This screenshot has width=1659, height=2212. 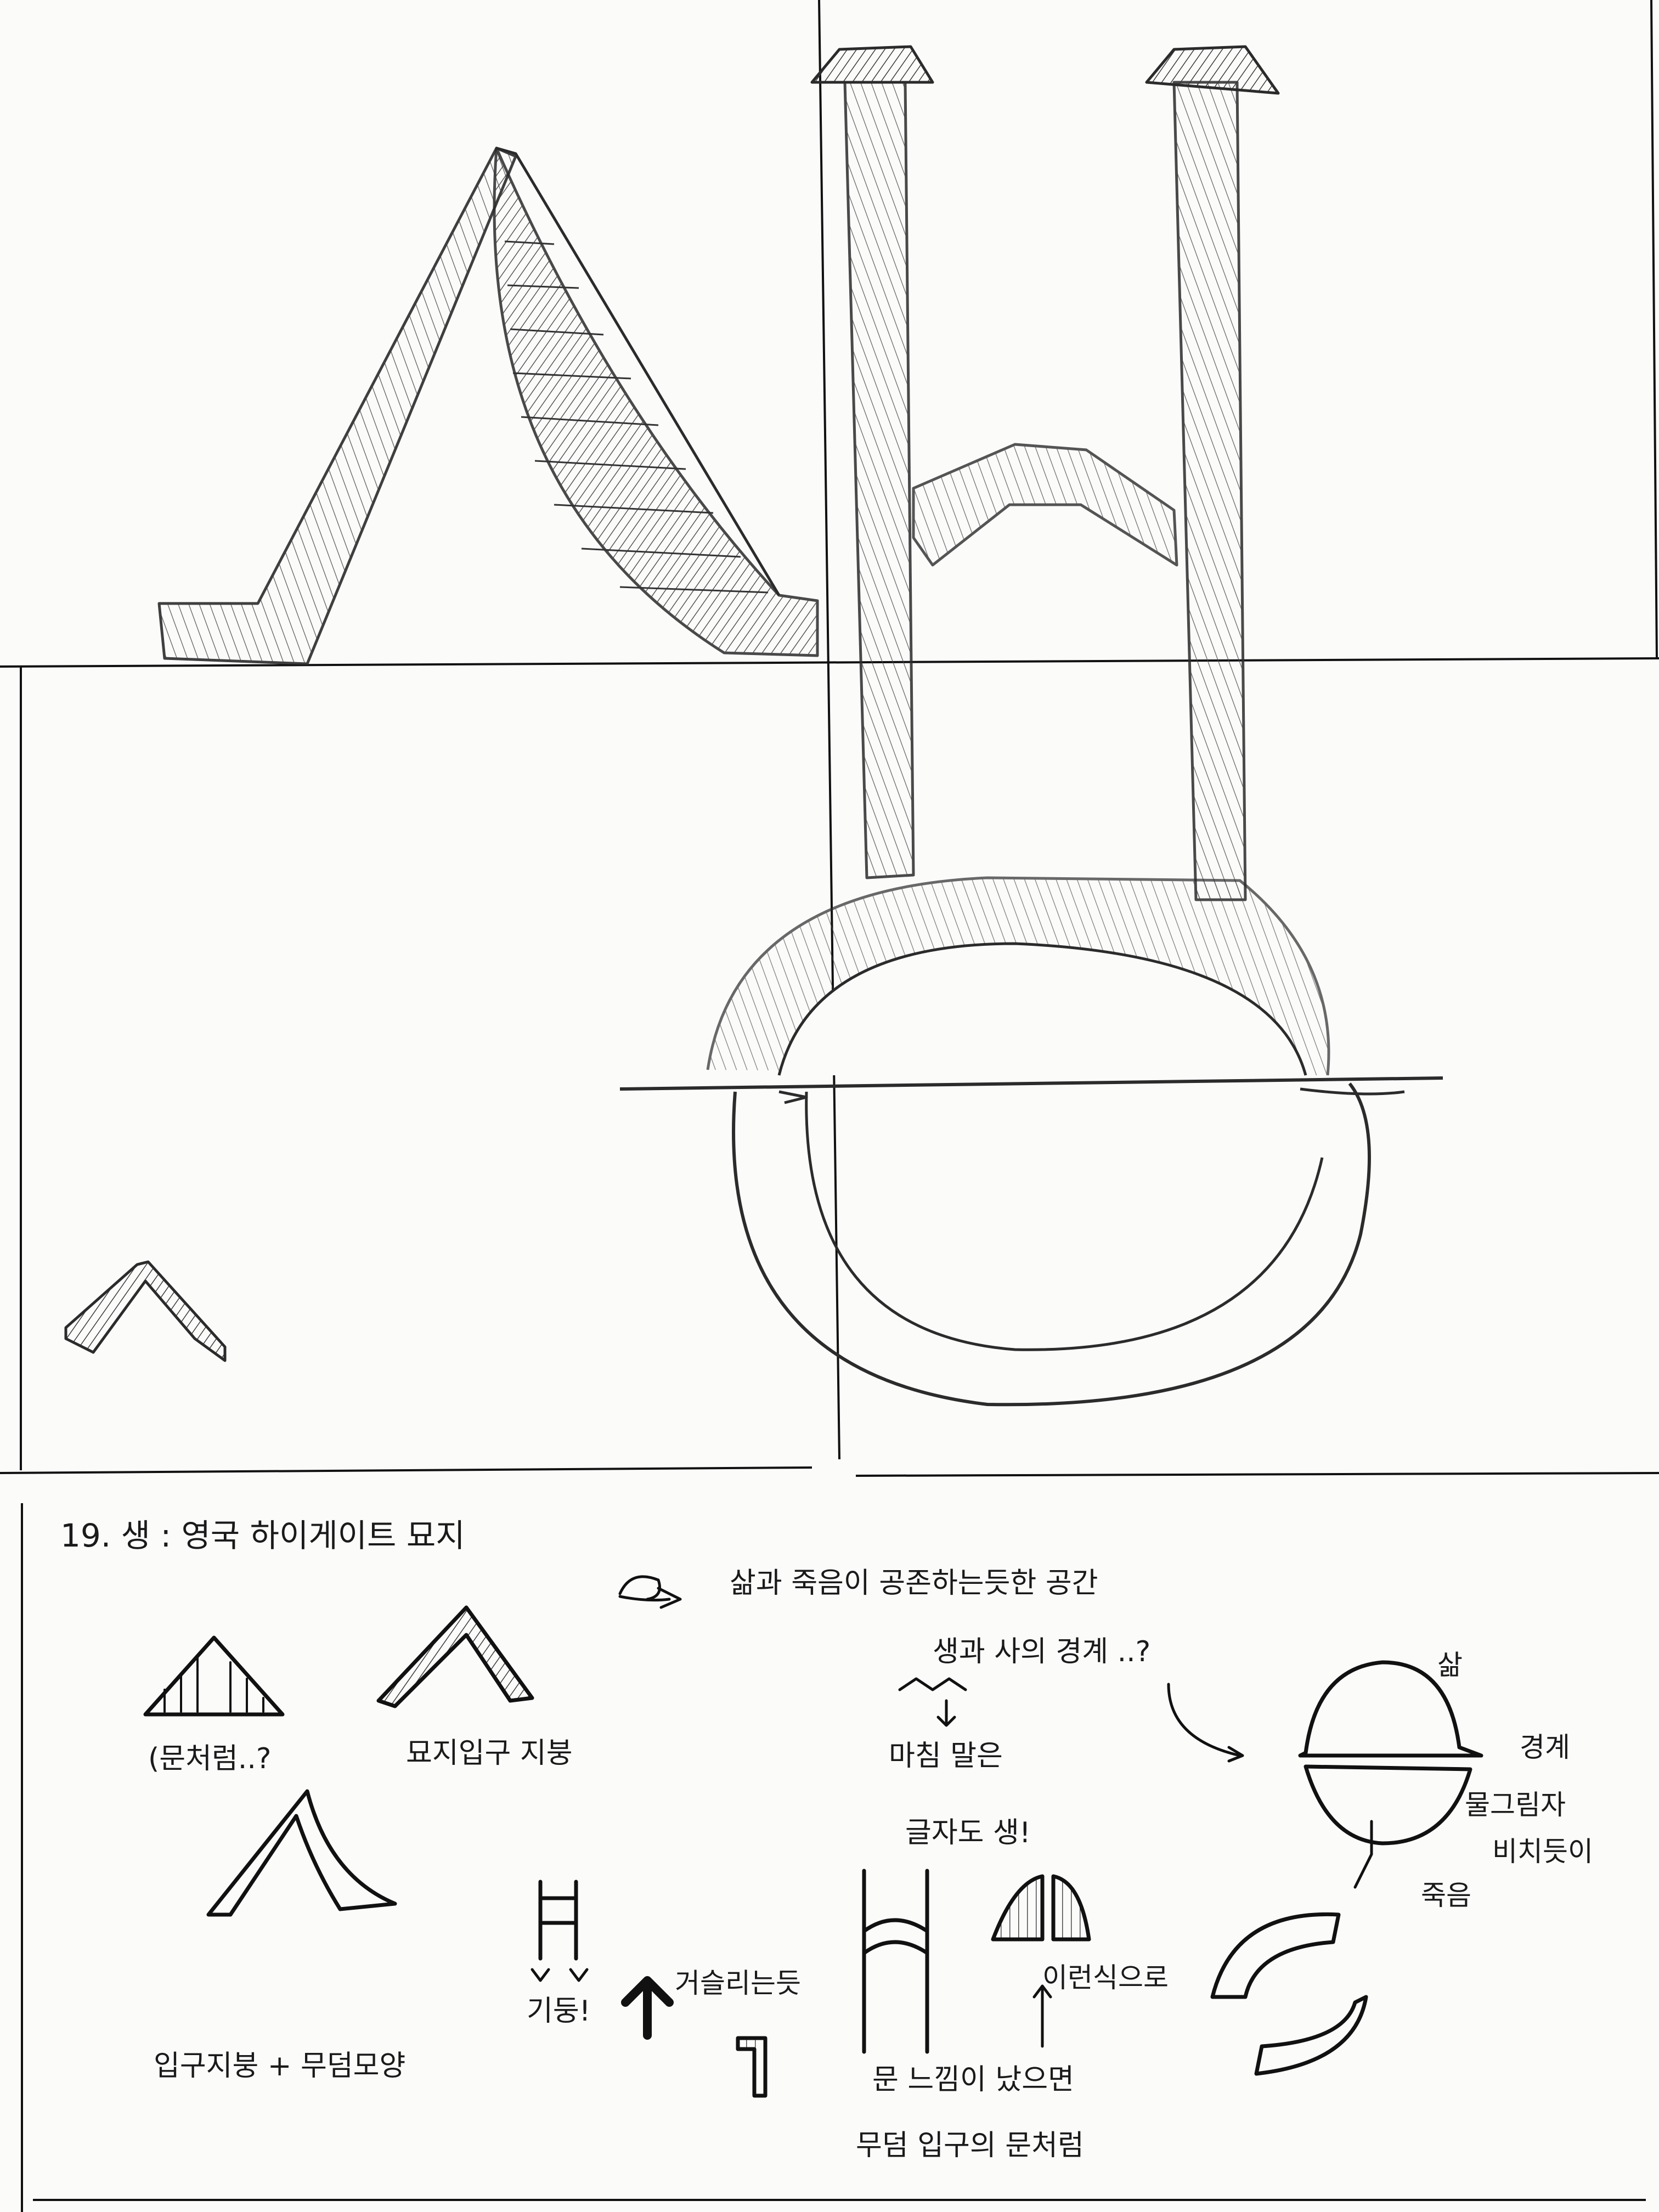 I want to click on letter-note-line2: 글자도 생!, so click(x=968, y=1833).